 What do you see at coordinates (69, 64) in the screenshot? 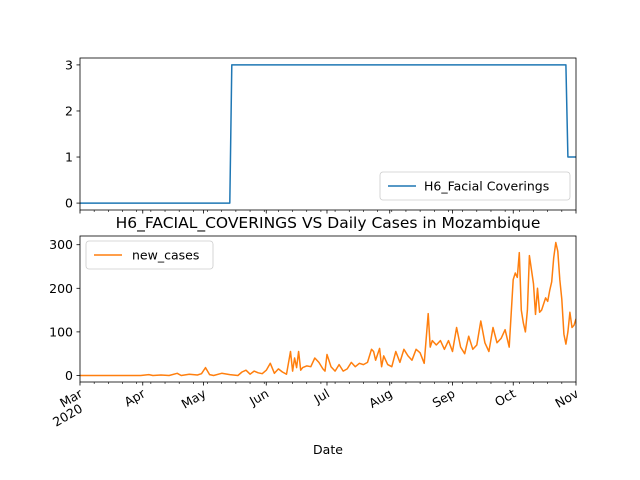
I see `top-y-tick-label: 3` at bounding box center [69, 64].